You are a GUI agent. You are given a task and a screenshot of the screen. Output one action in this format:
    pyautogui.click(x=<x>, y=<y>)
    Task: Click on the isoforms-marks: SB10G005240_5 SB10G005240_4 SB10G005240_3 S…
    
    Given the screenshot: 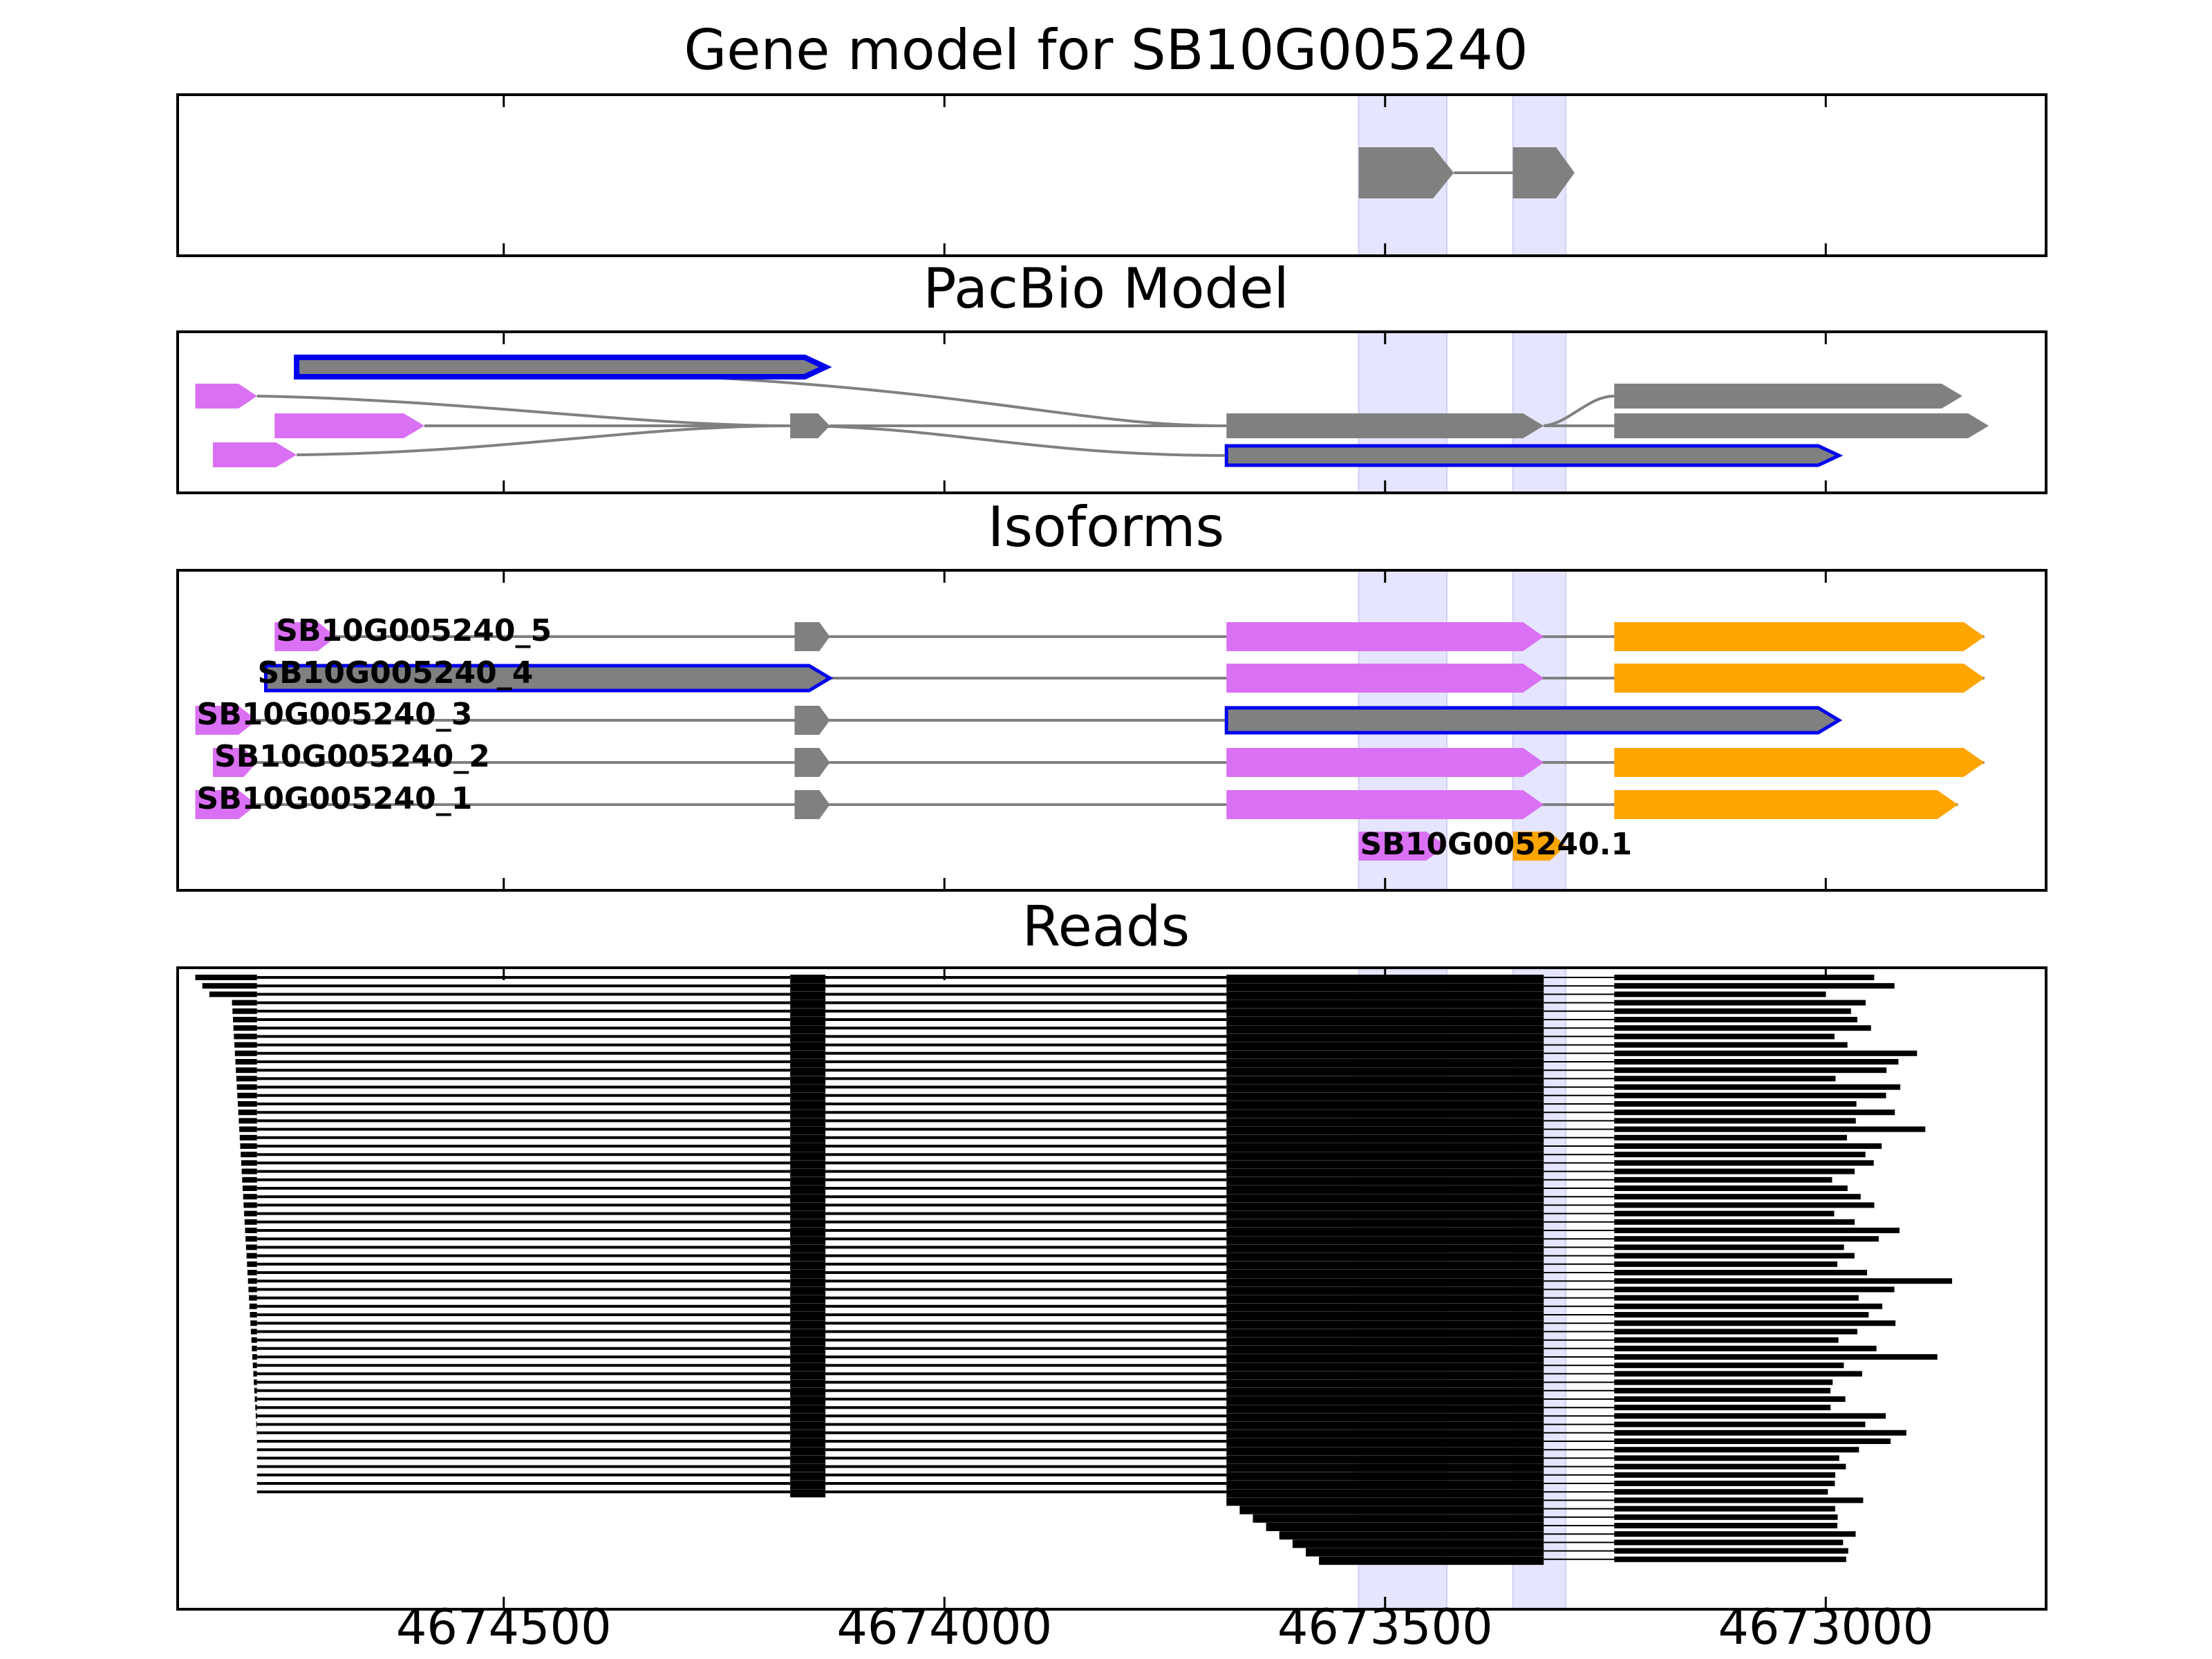 What is the action you would take?
    pyautogui.click(x=1090, y=737)
    